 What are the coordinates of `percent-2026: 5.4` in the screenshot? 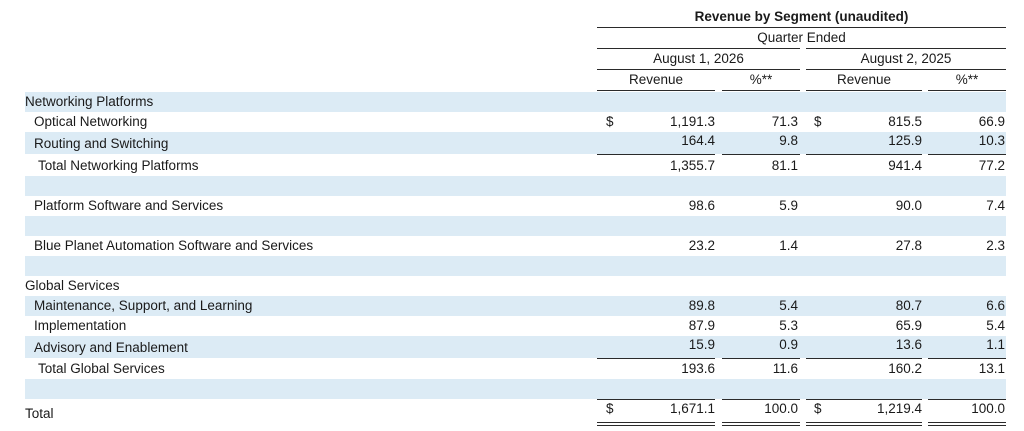 It's located at (788, 305).